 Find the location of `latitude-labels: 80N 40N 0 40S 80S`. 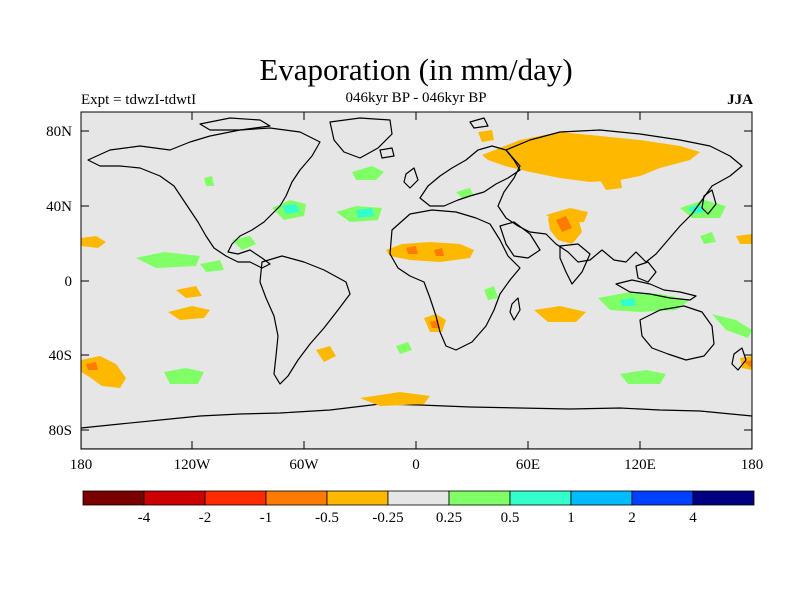

latitude-labels: 80N 40N 0 40S 80S is located at coordinates (59, 281).